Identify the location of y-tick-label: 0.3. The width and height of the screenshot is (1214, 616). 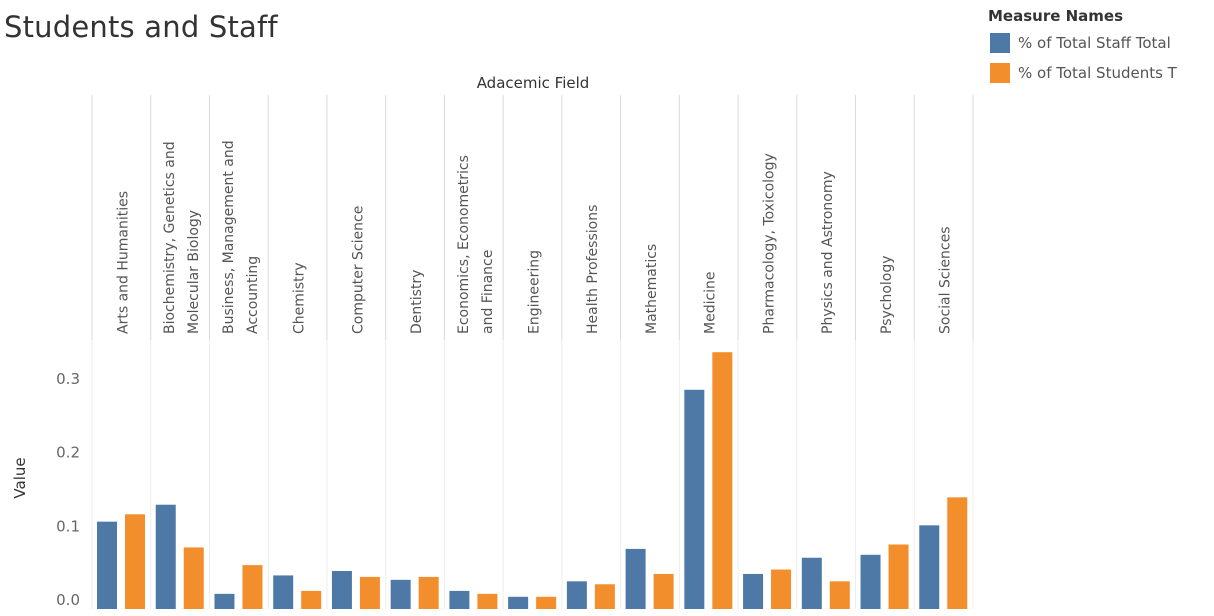
(68, 379).